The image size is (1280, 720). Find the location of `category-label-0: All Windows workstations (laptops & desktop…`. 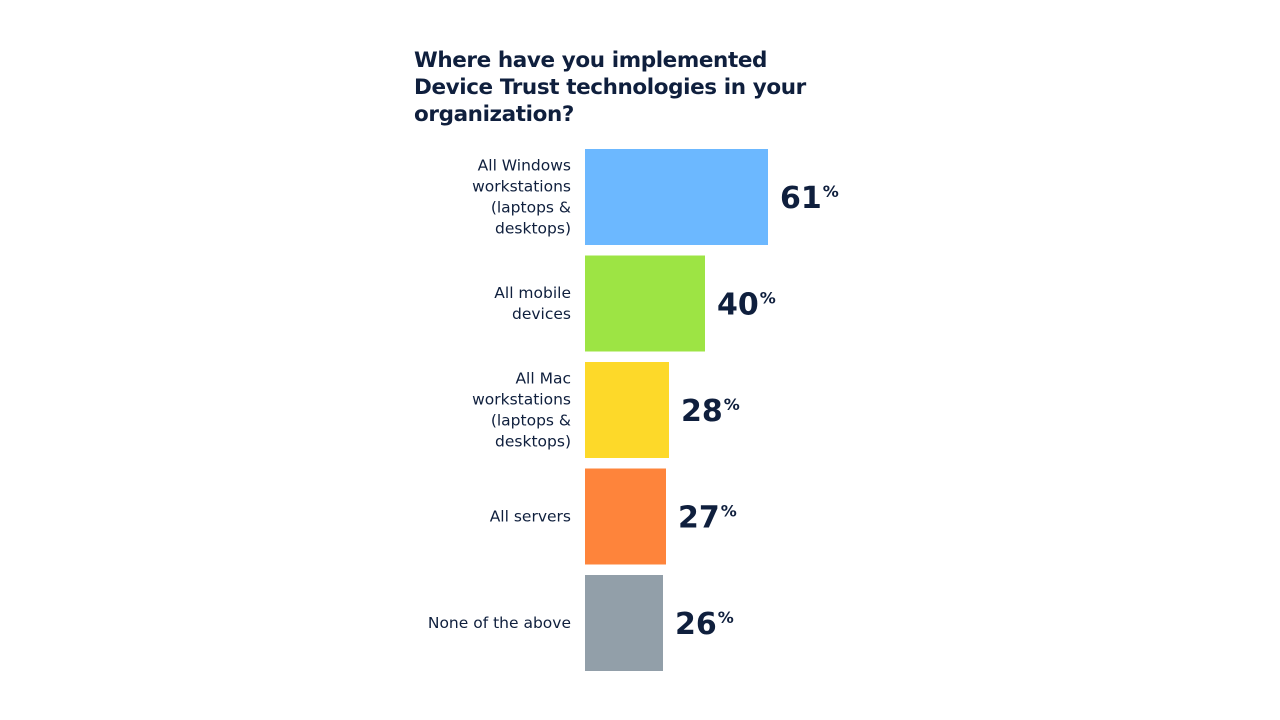

category-label-0: All Windows workstations (laptops & desktop… is located at coordinates (521, 197).